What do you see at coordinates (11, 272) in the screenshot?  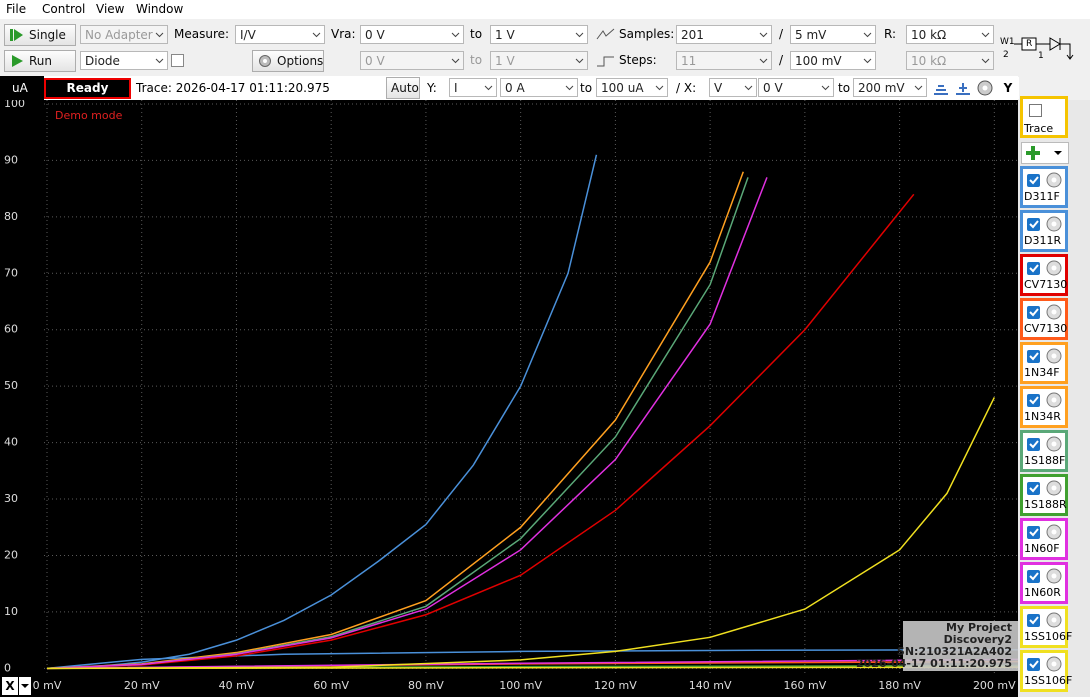 I see `y-tick-label: 70` at bounding box center [11, 272].